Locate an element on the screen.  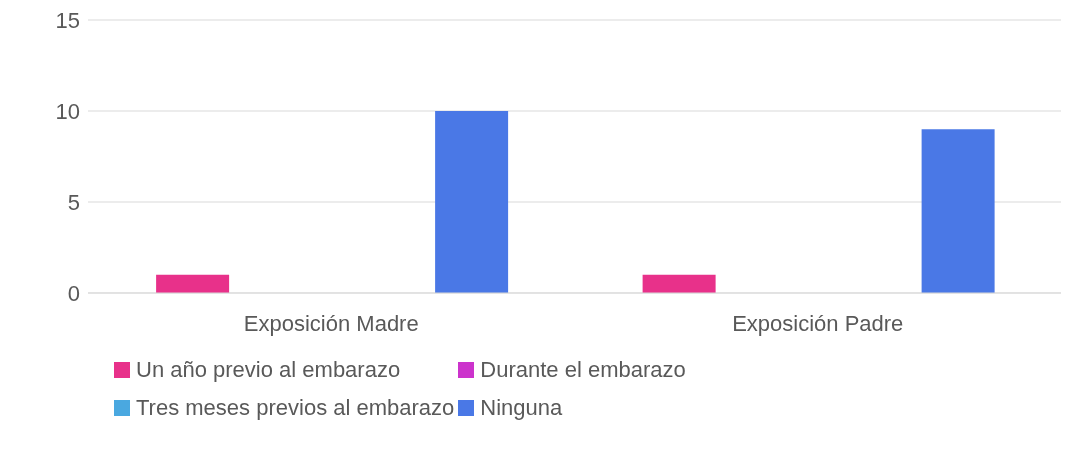
x-tick-label: Exposición Padre is located at coordinates (818, 323).